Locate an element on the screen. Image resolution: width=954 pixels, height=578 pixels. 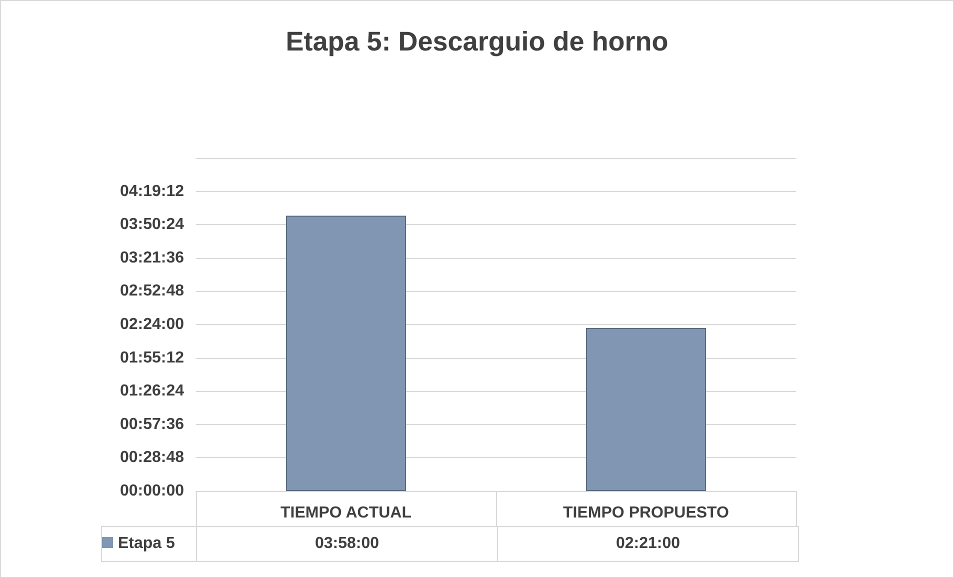
y-tick-label: 01:55:12 is located at coordinates (152, 357).